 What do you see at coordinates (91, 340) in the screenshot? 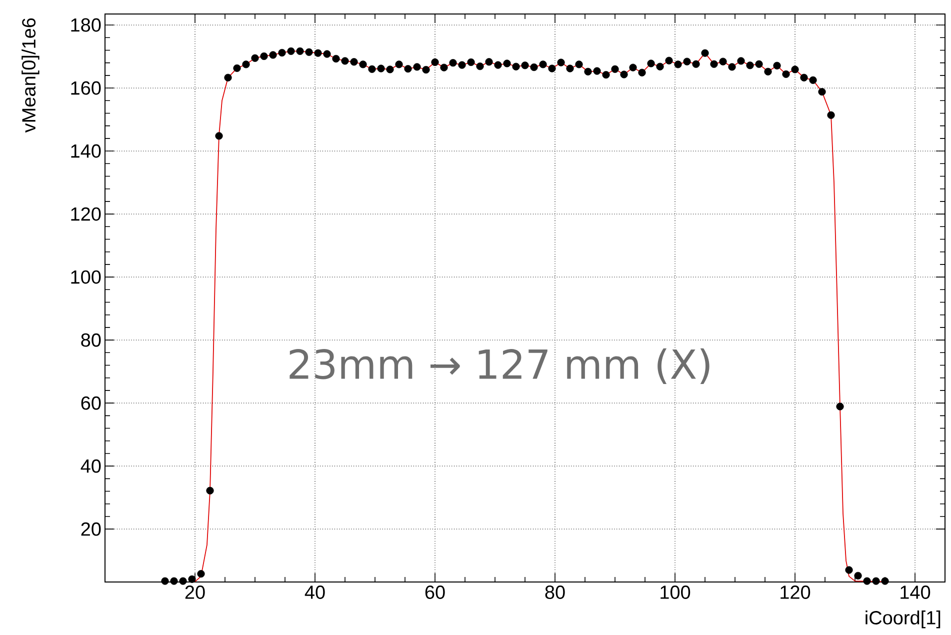
I see `y-tick-label: 80` at bounding box center [91, 340].